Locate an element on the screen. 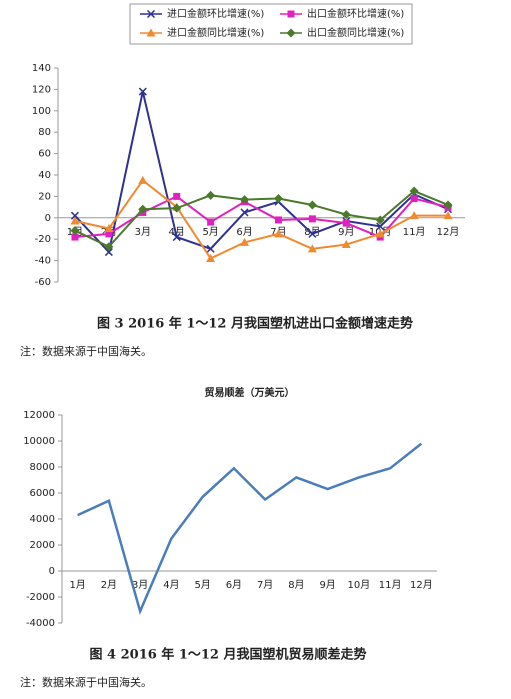 This screenshot has height=699, width=511. y-tick-label: 12000 is located at coordinates (39, 415).